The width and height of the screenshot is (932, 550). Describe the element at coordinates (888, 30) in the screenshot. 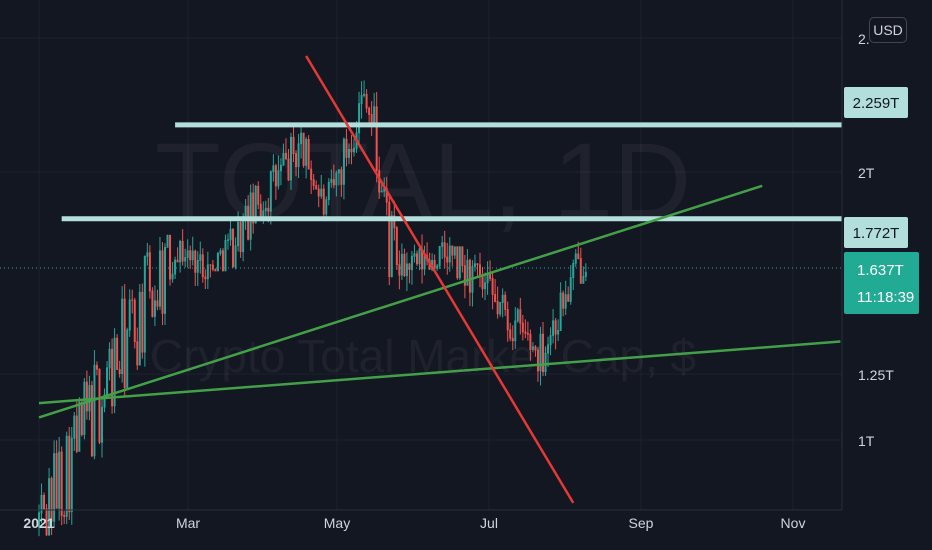

I see `currency-button: USD` at that location.